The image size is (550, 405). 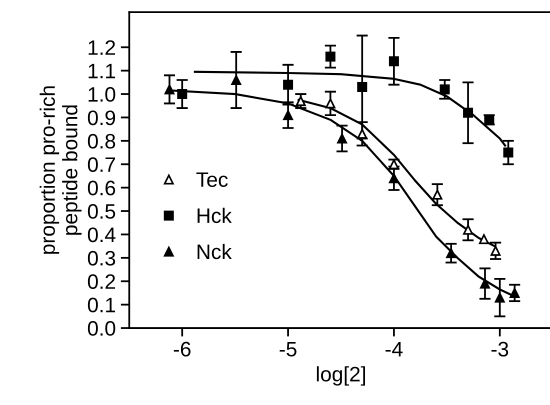 What do you see at coordinates (215, 216) in the screenshot?
I see `legend-label: Hck` at bounding box center [215, 216].